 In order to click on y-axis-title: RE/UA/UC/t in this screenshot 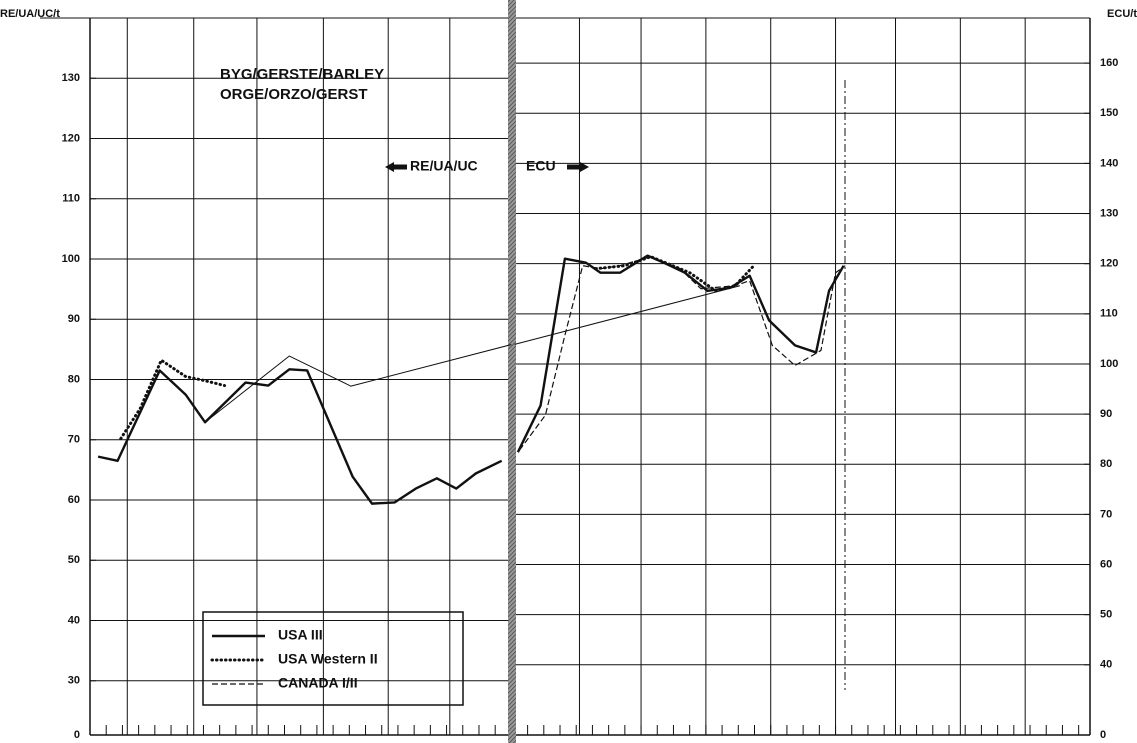, I will do `click(30, 14)`.